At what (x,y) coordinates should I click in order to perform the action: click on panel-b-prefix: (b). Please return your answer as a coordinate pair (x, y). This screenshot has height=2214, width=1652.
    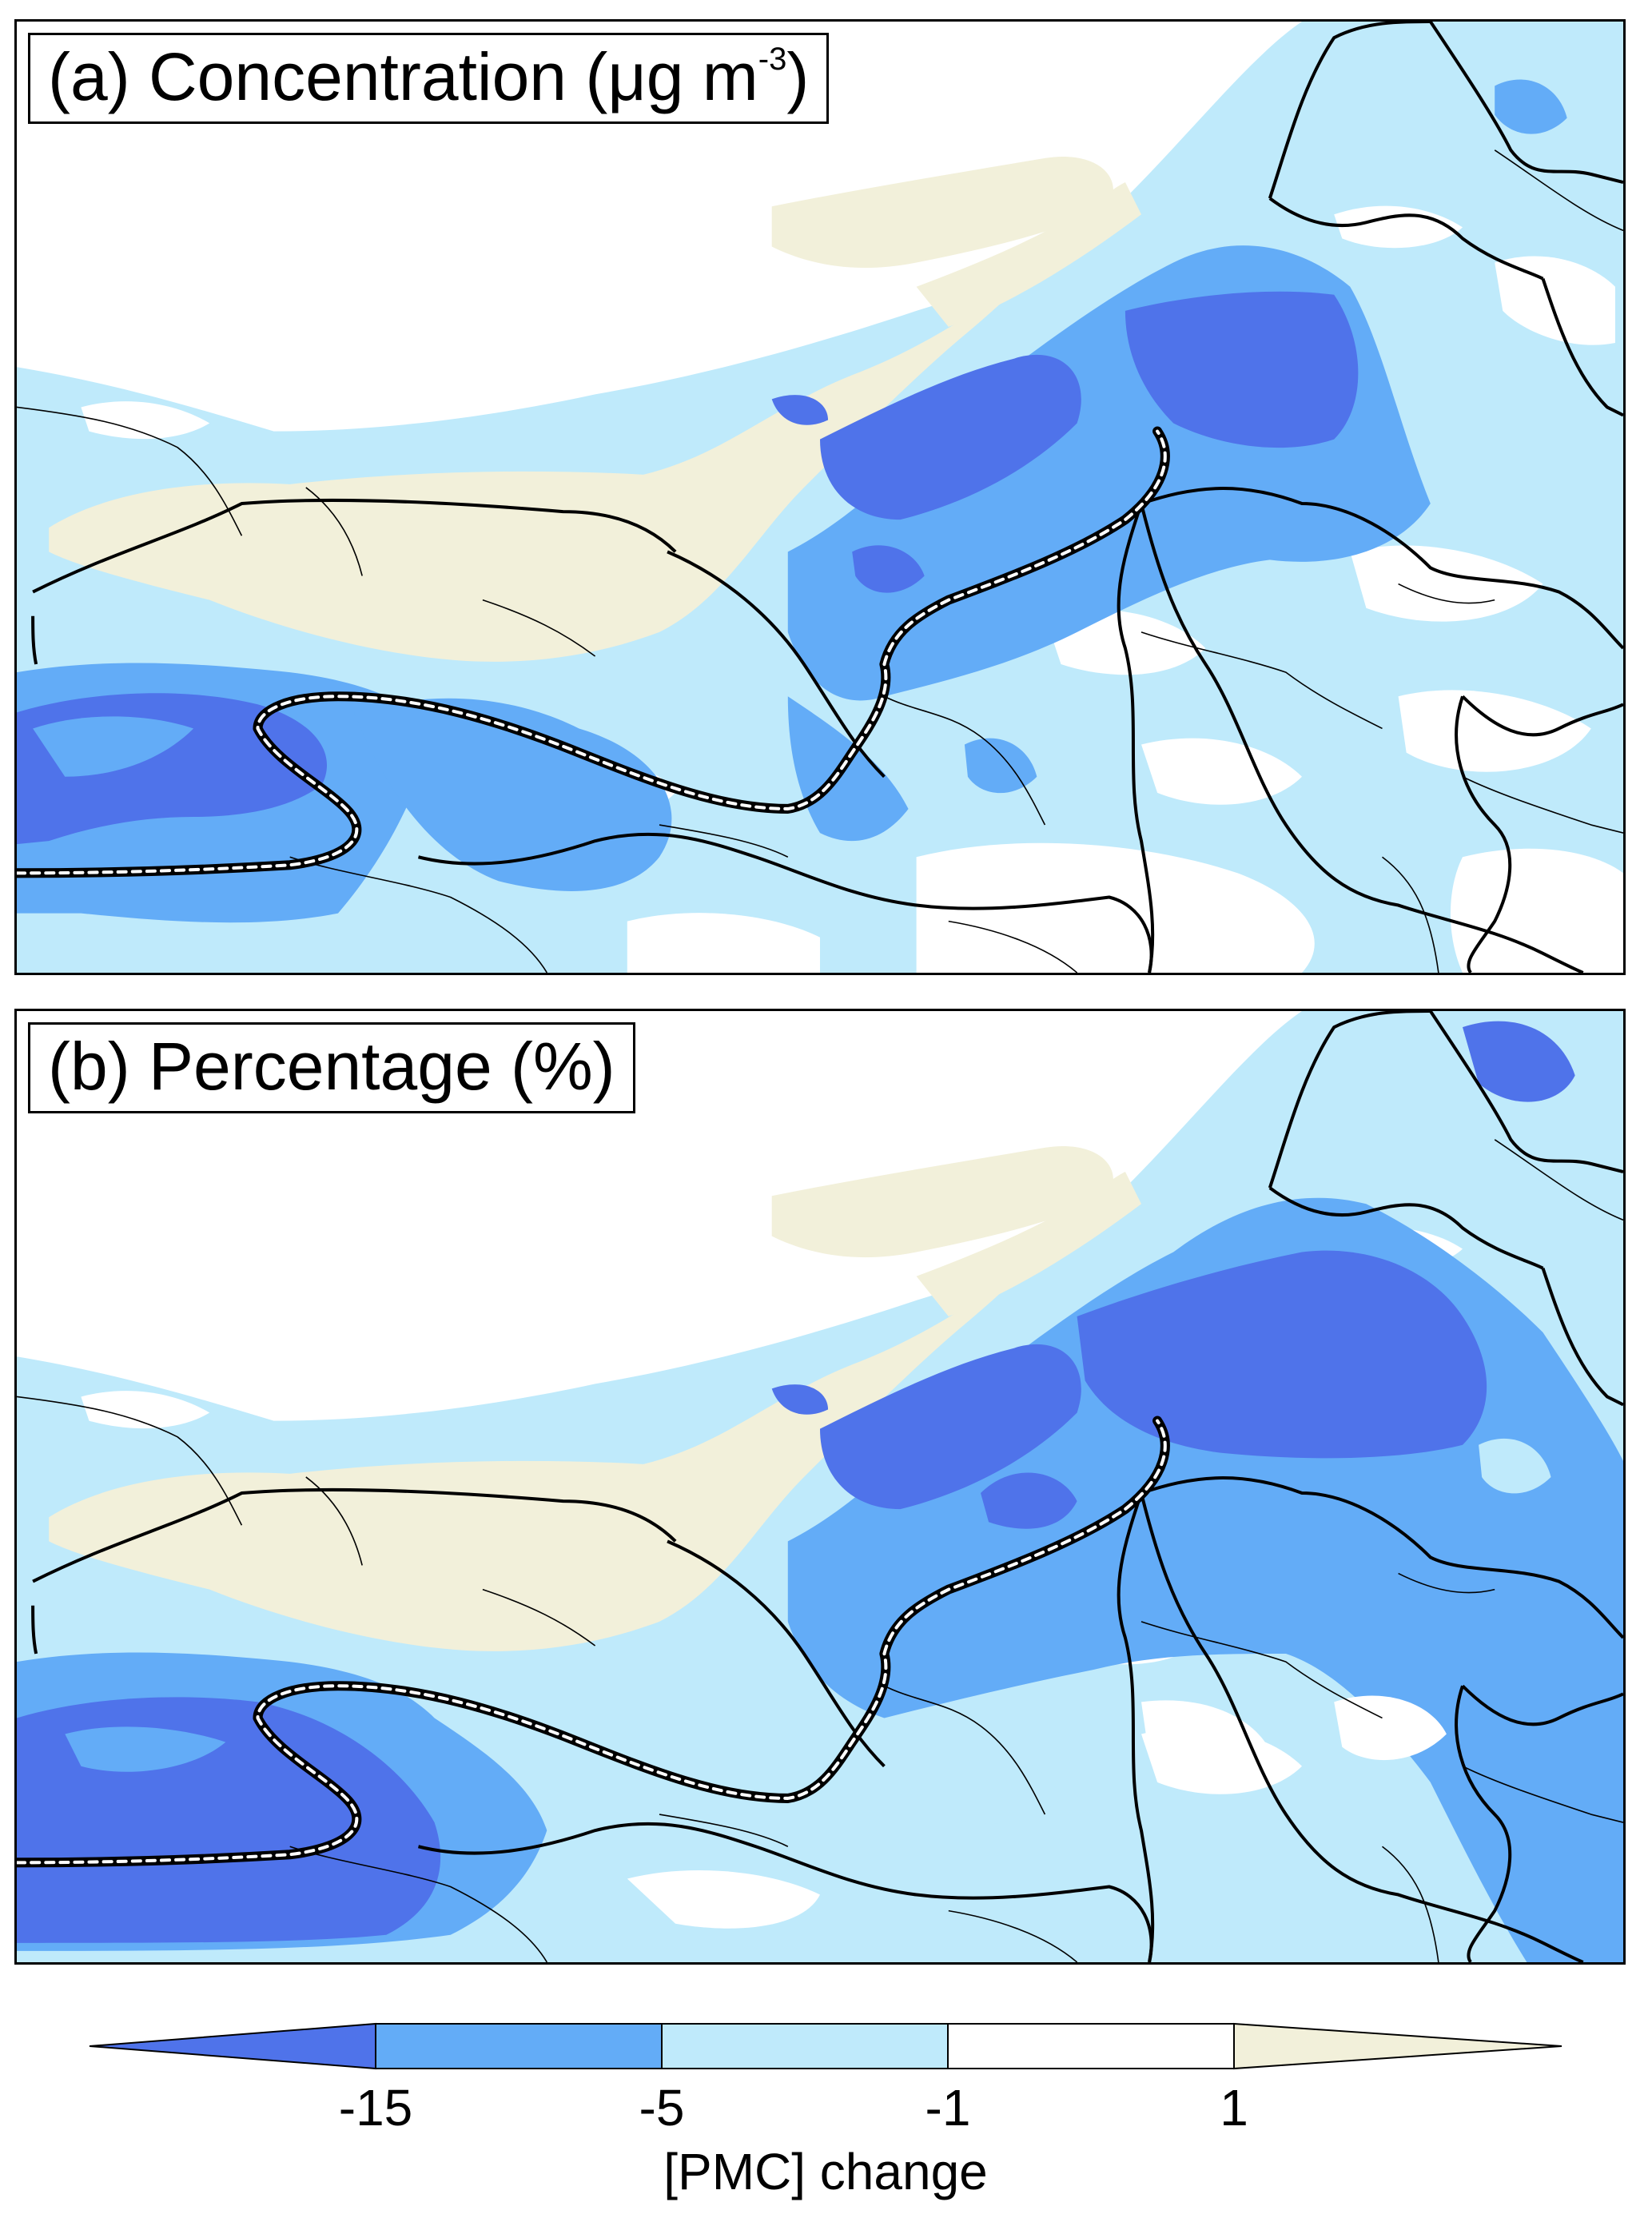
    Looking at the image, I should click on (89, 1067).